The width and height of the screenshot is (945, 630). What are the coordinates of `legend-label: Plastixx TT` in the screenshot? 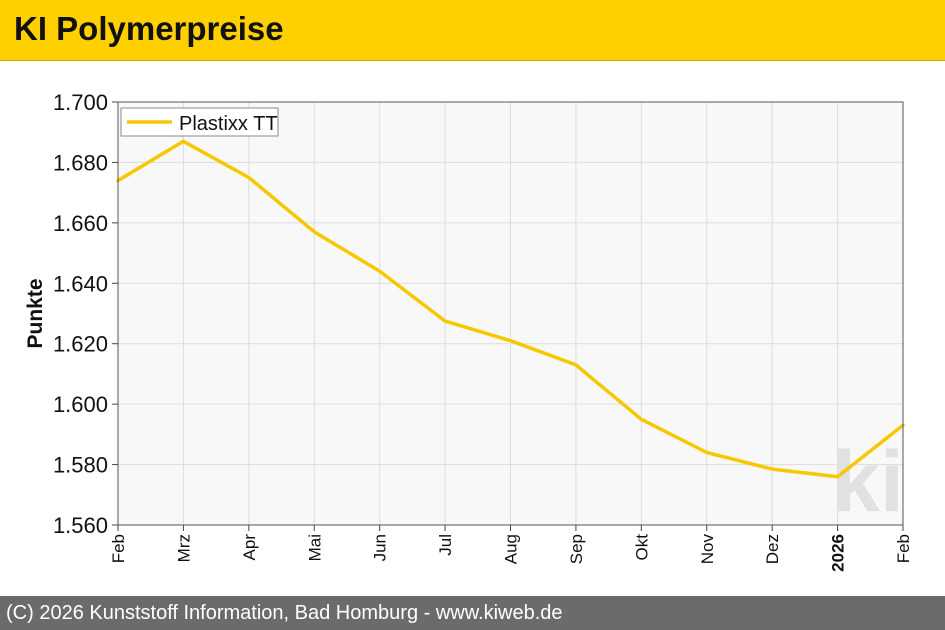 It's located at (228, 124).